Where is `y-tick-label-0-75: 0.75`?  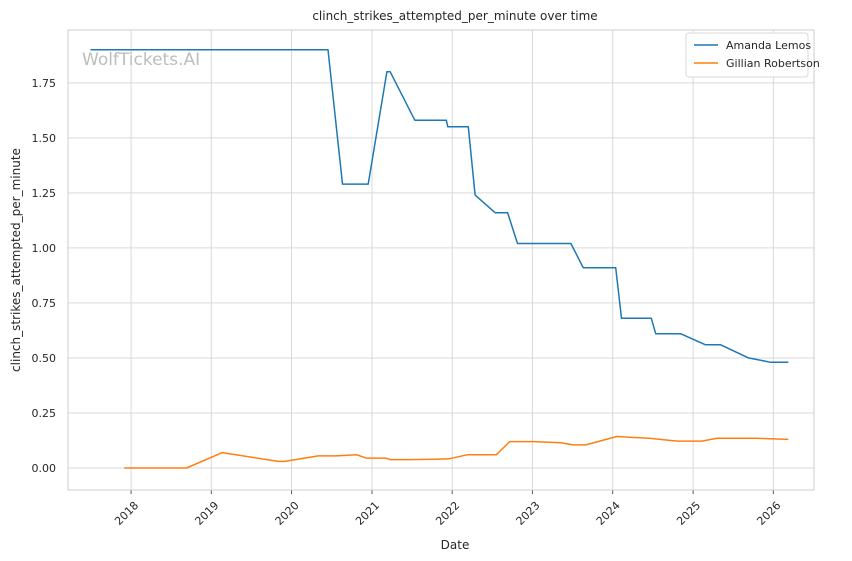 y-tick-label-0-75: 0.75 is located at coordinates (44, 303).